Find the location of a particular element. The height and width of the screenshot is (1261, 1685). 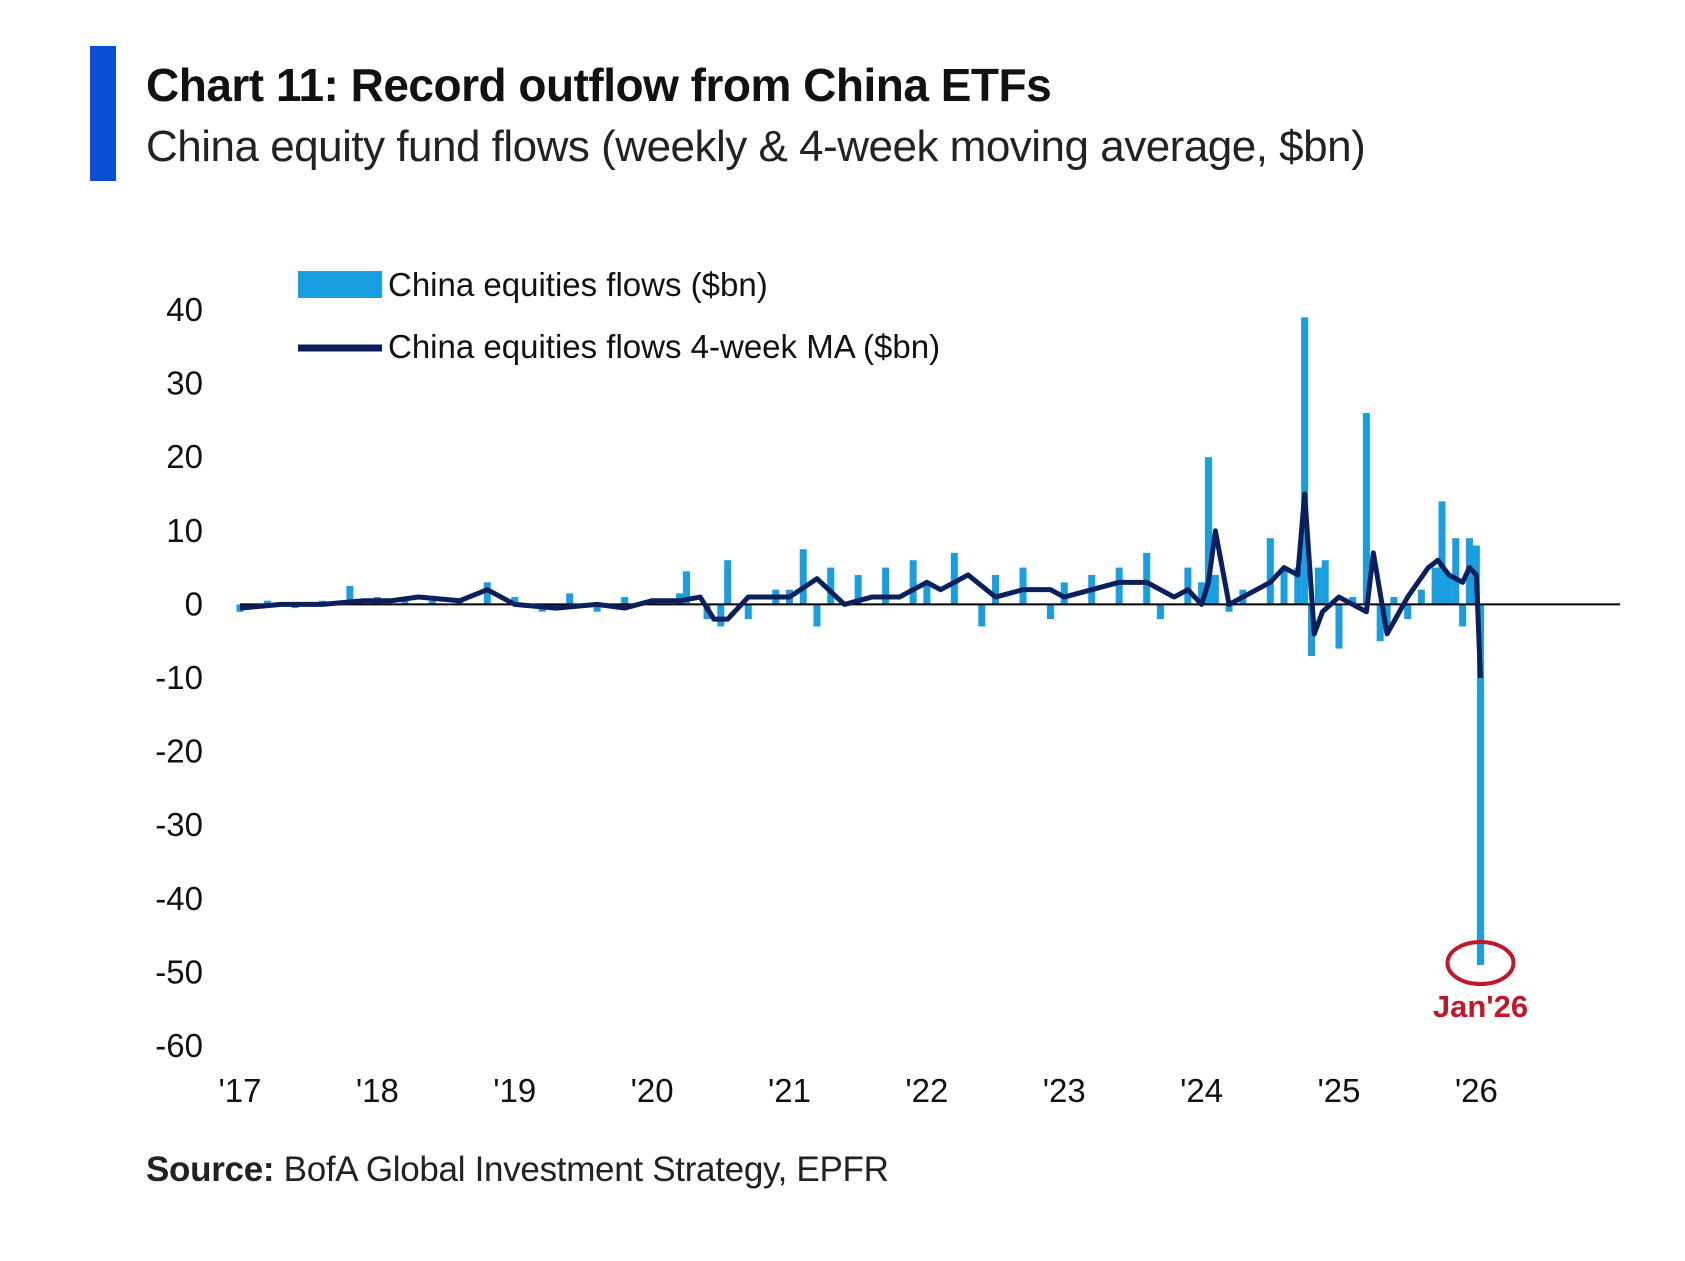

y-tick-label: 40 is located at coordinates (184, 309).